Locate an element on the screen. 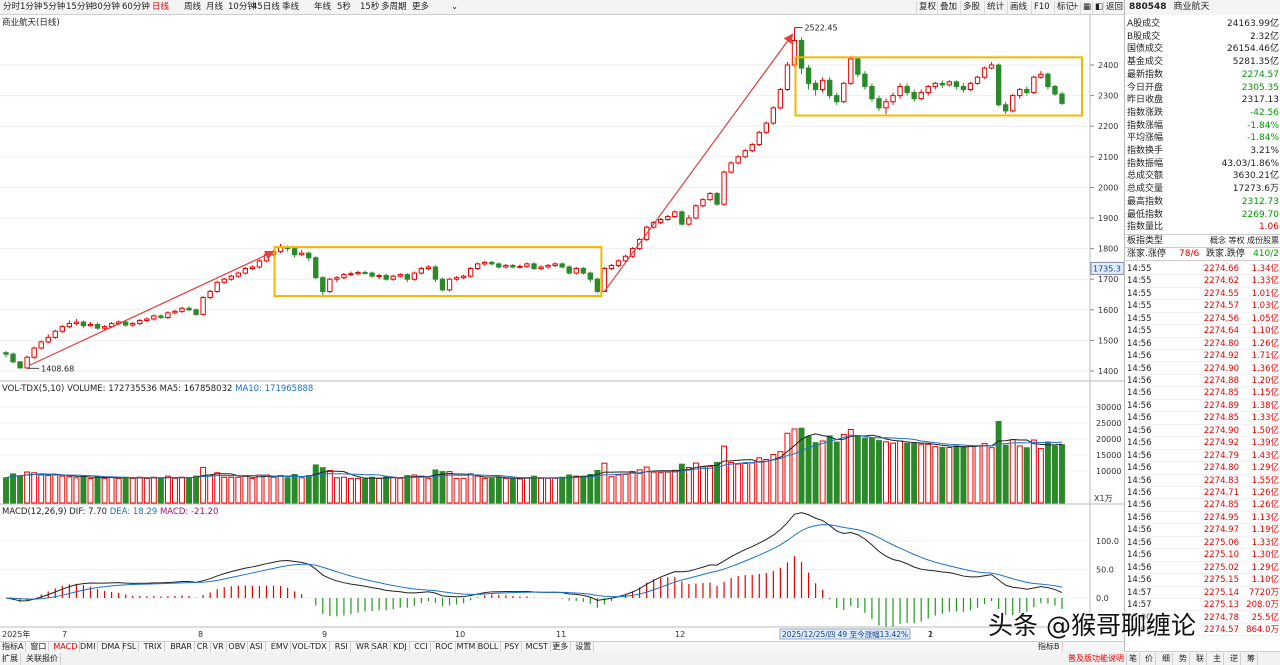 This screenshot has width=1280, height=665. quote-row: 今日开盘 2305.35 is located at coordinates (1202, 88).